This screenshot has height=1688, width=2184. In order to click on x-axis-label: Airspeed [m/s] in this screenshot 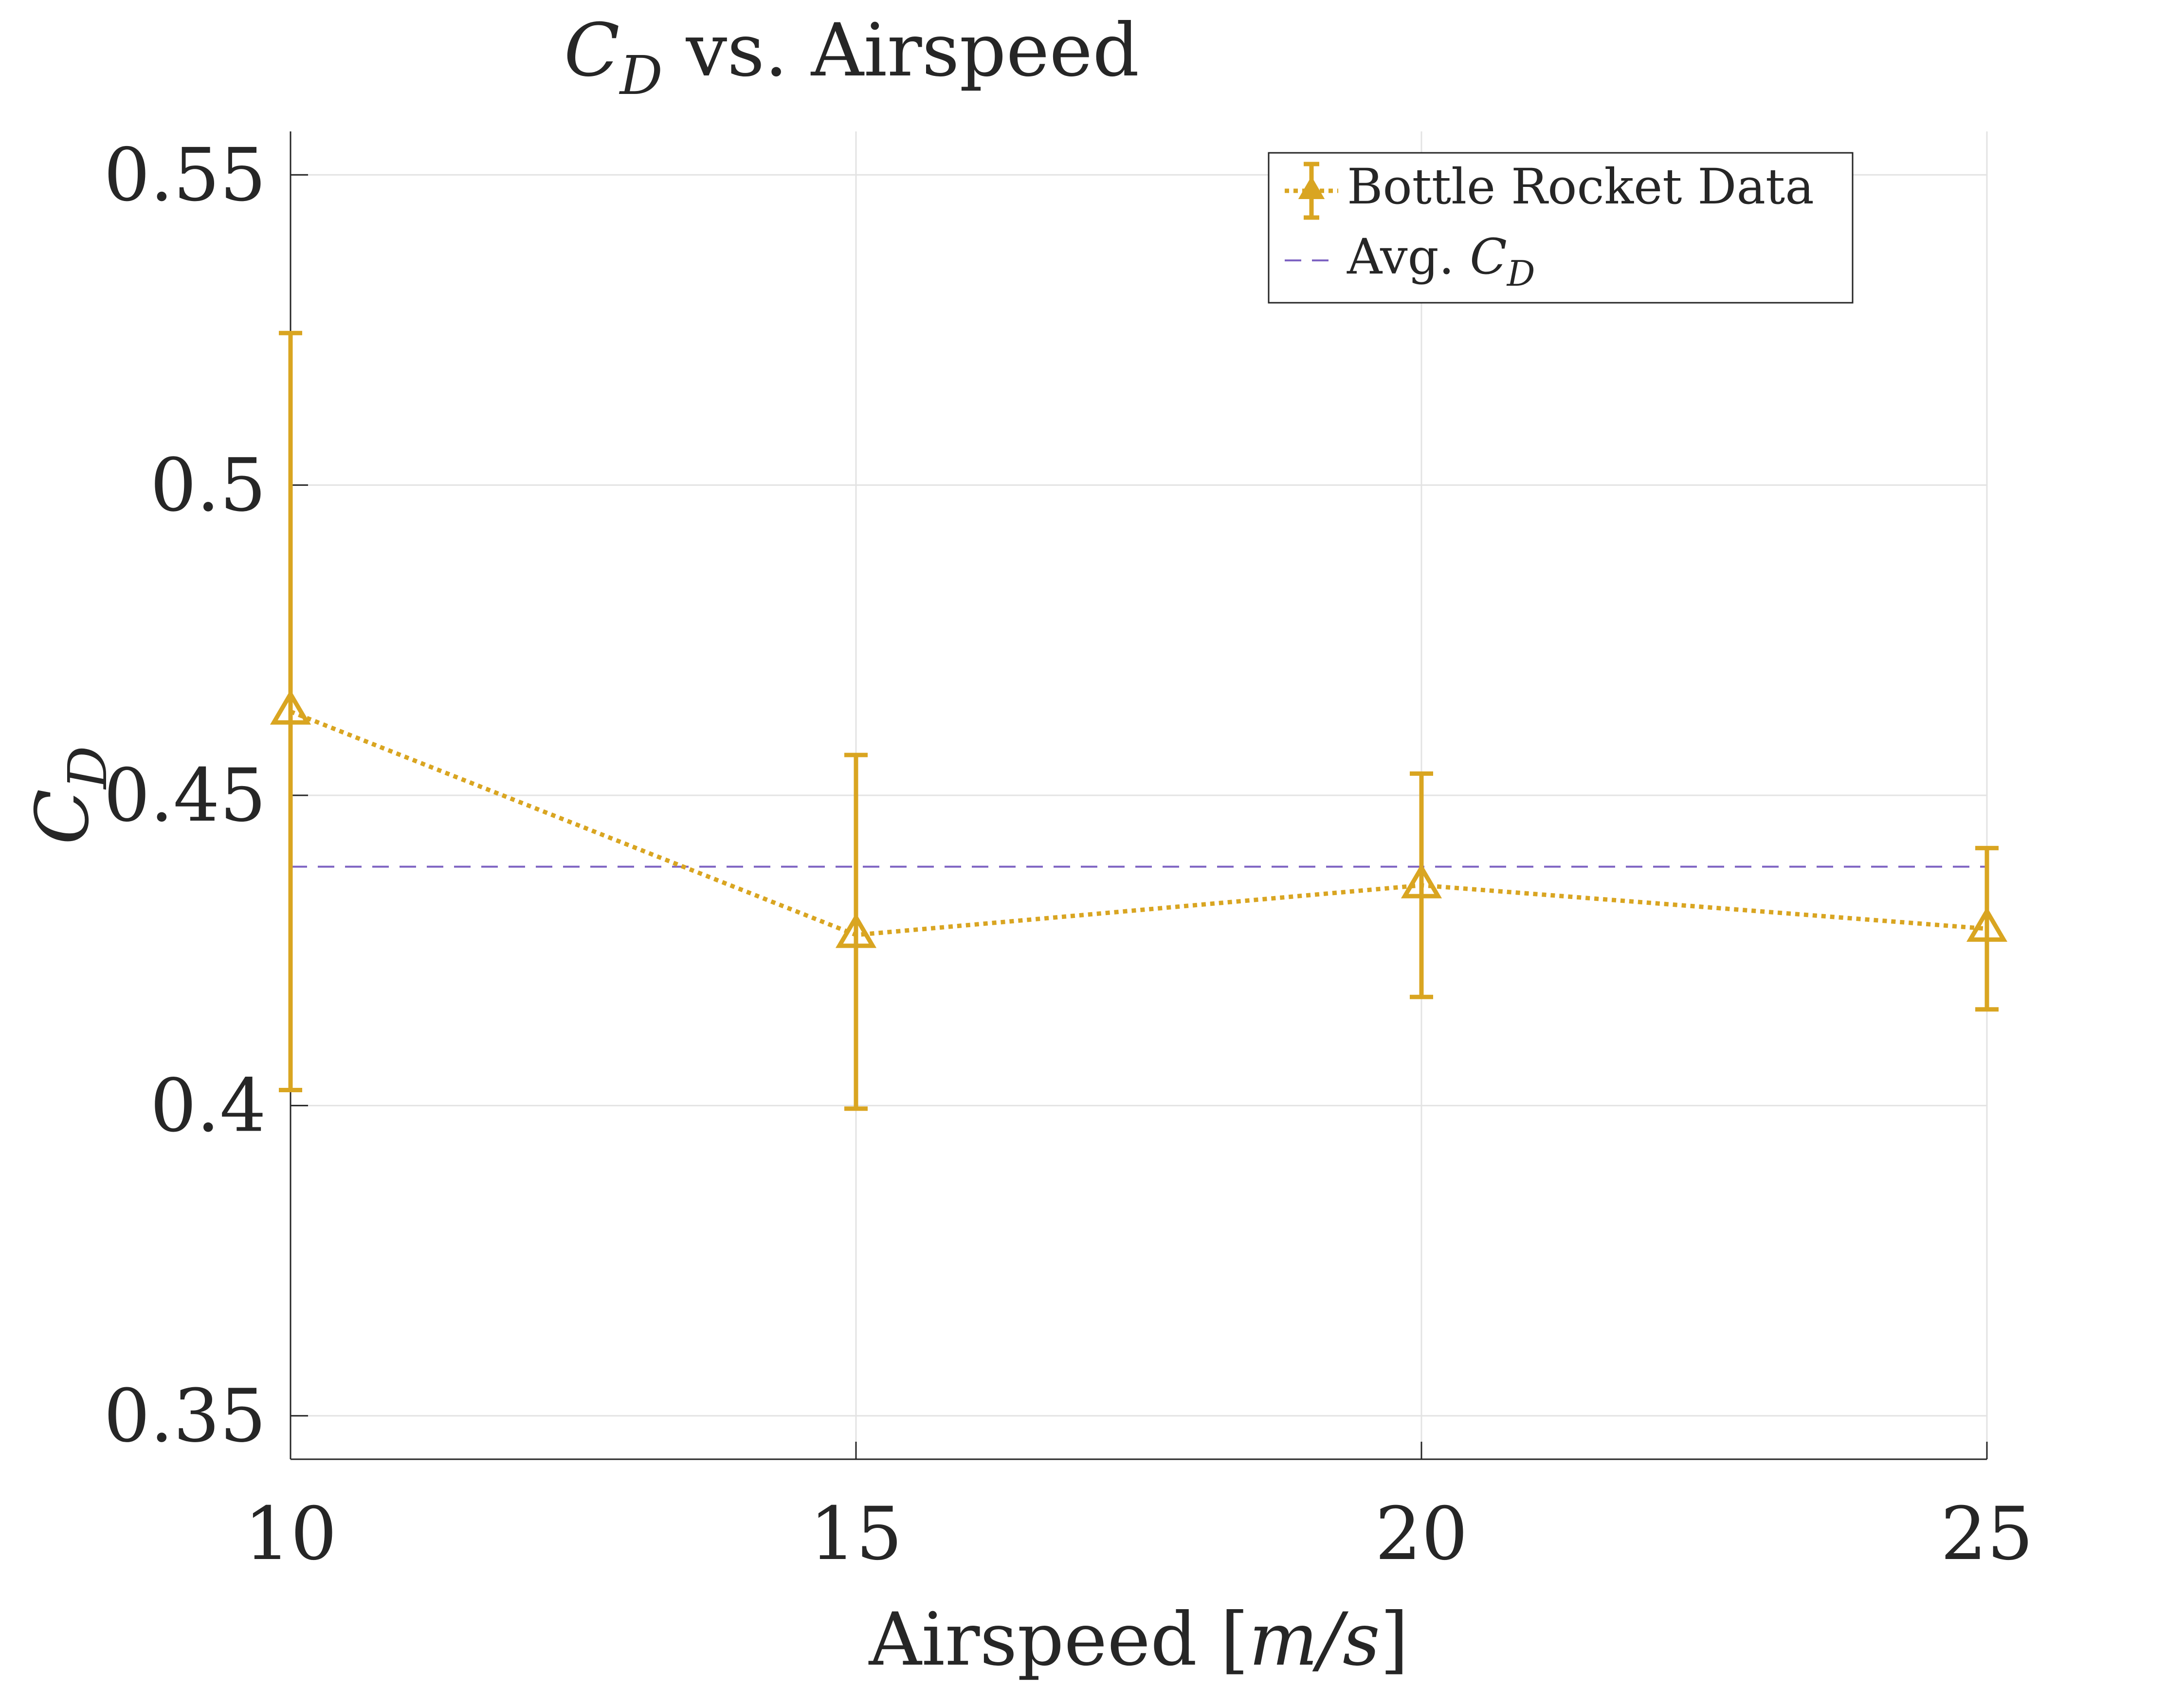, I will do `click(1138, 1639)`.